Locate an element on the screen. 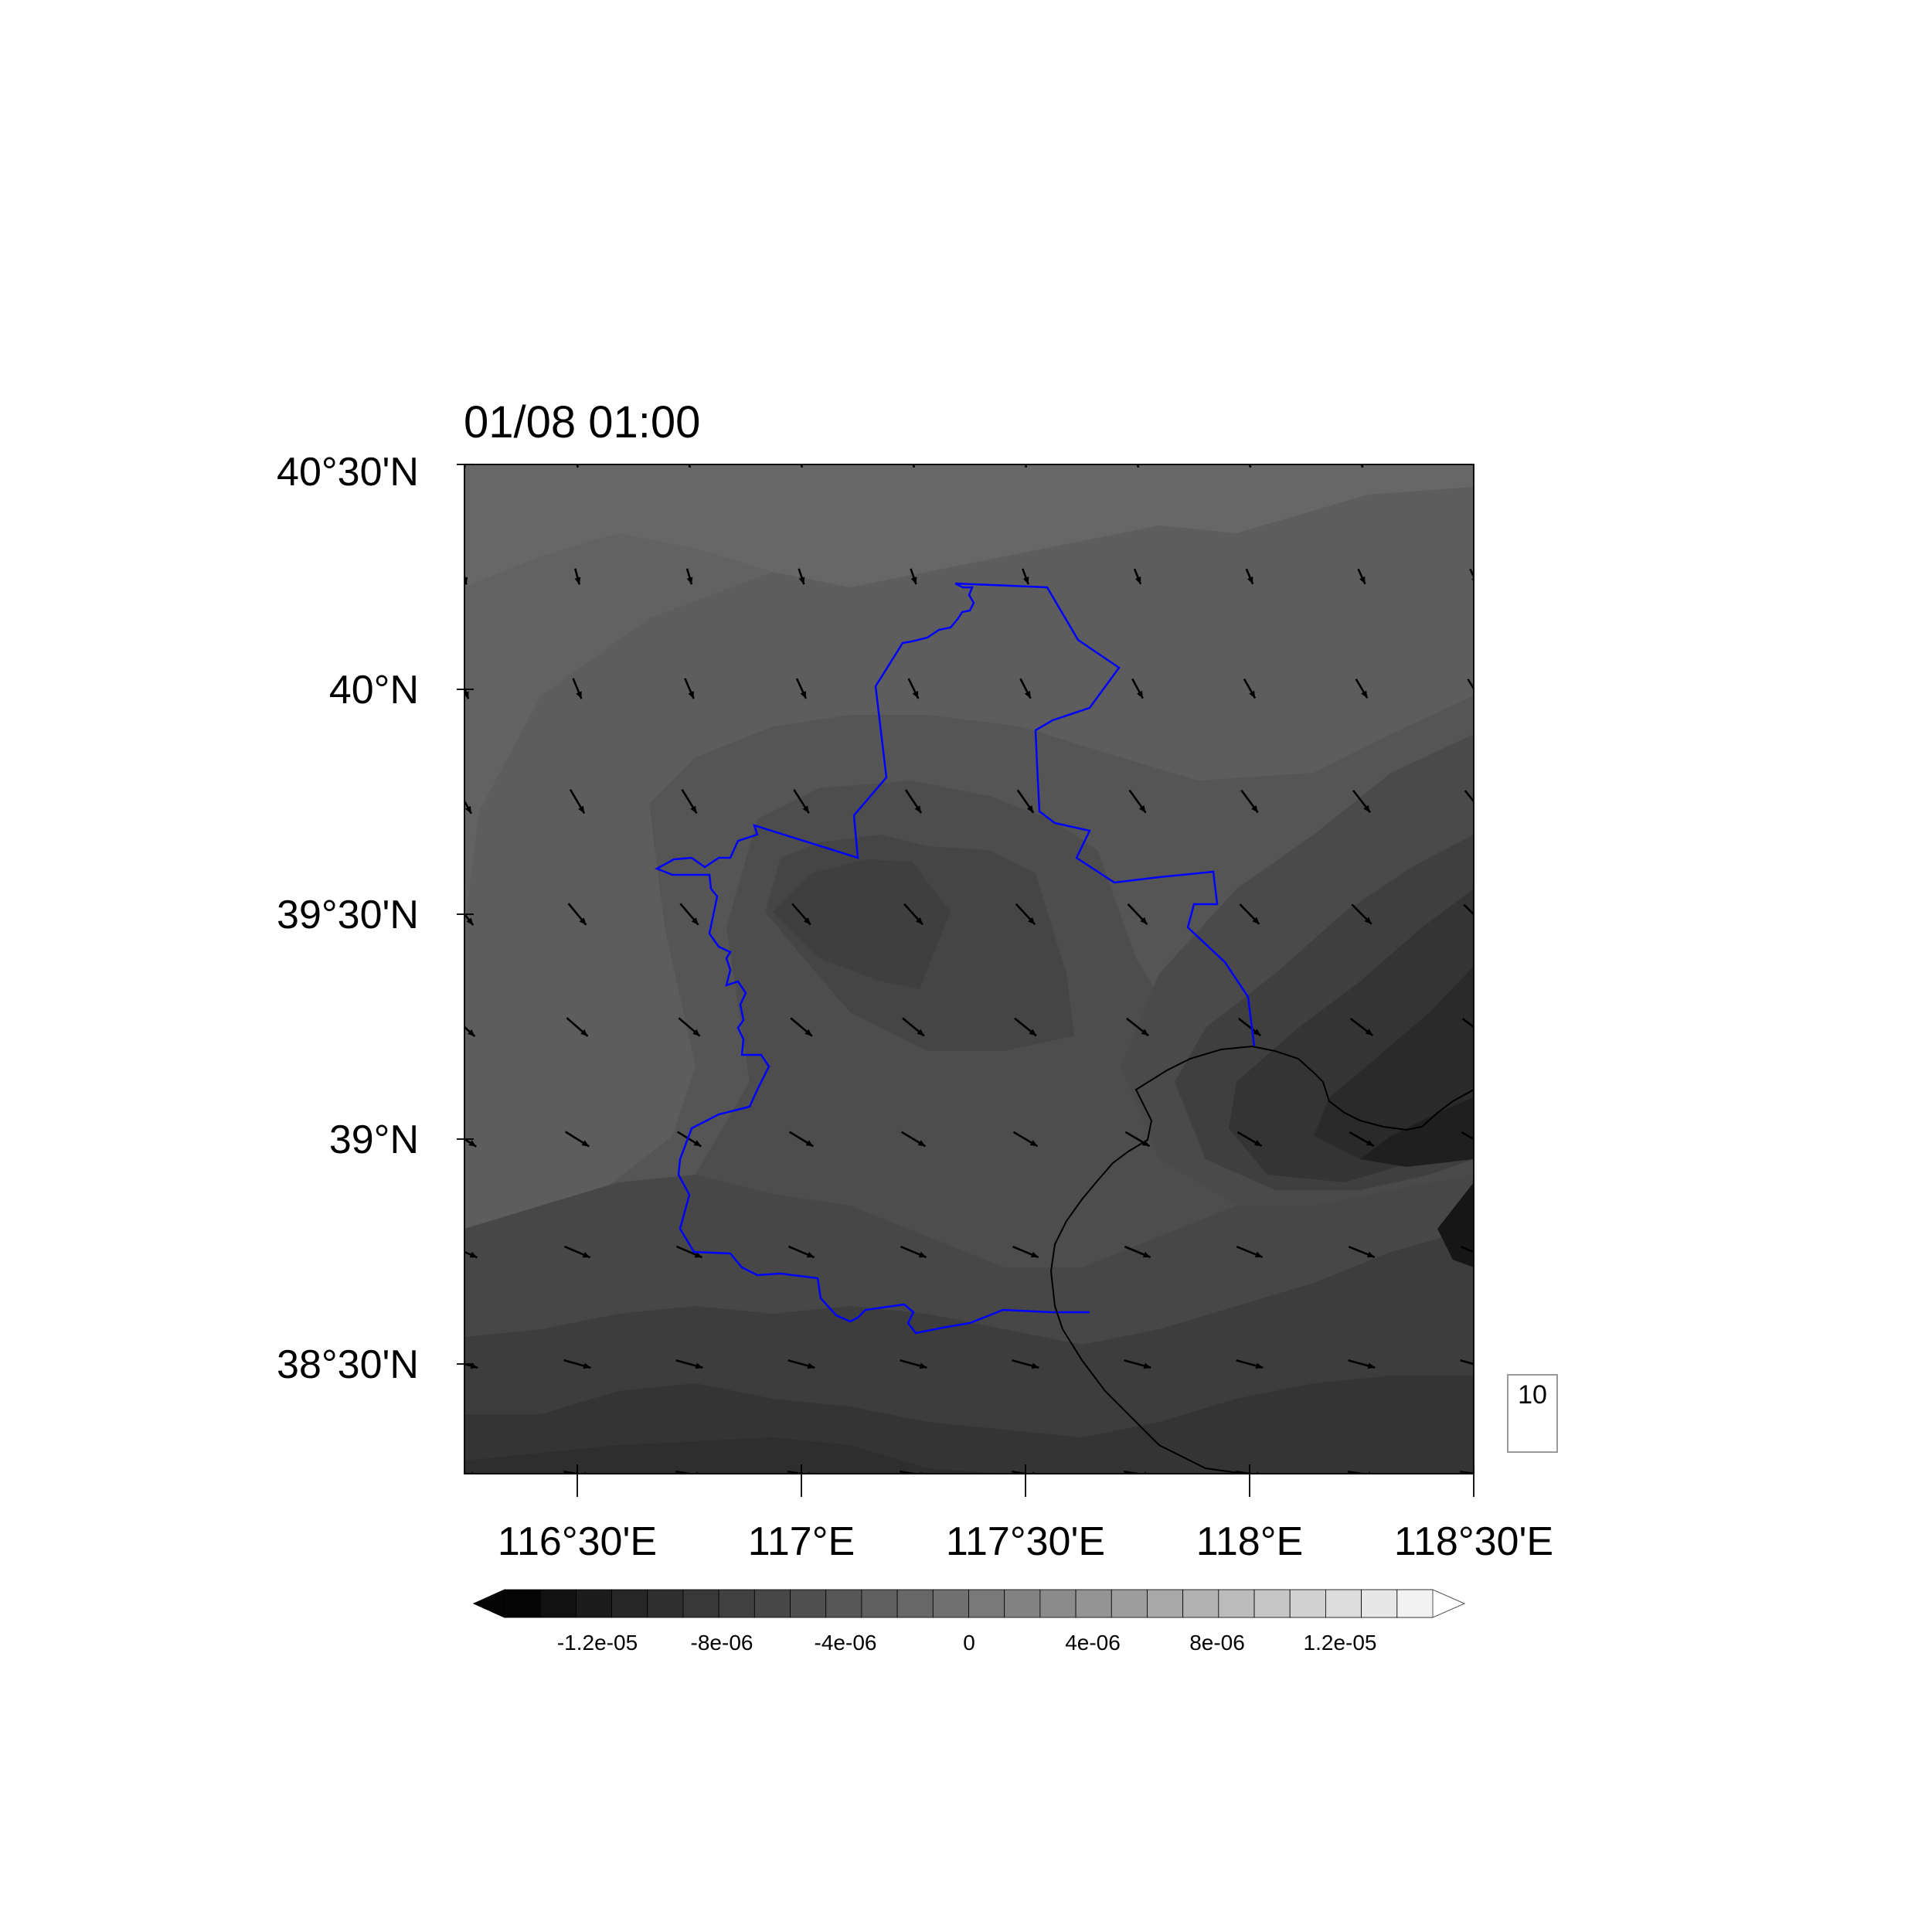 This screenshot has height=1932, width=1932. colorbar-label: 8e-06 is located at coordinates (1217, 1643).